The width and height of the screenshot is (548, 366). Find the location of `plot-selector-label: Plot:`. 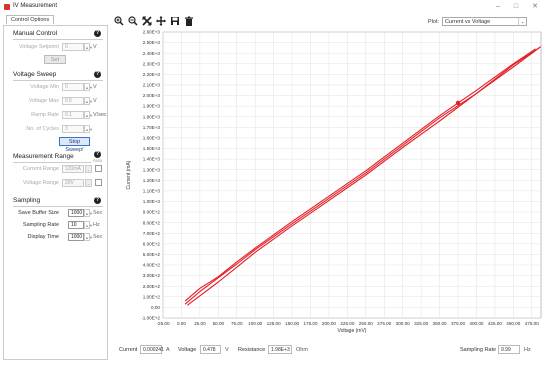

plot-selector-label: Plot: is located at coordinates (434, 22).